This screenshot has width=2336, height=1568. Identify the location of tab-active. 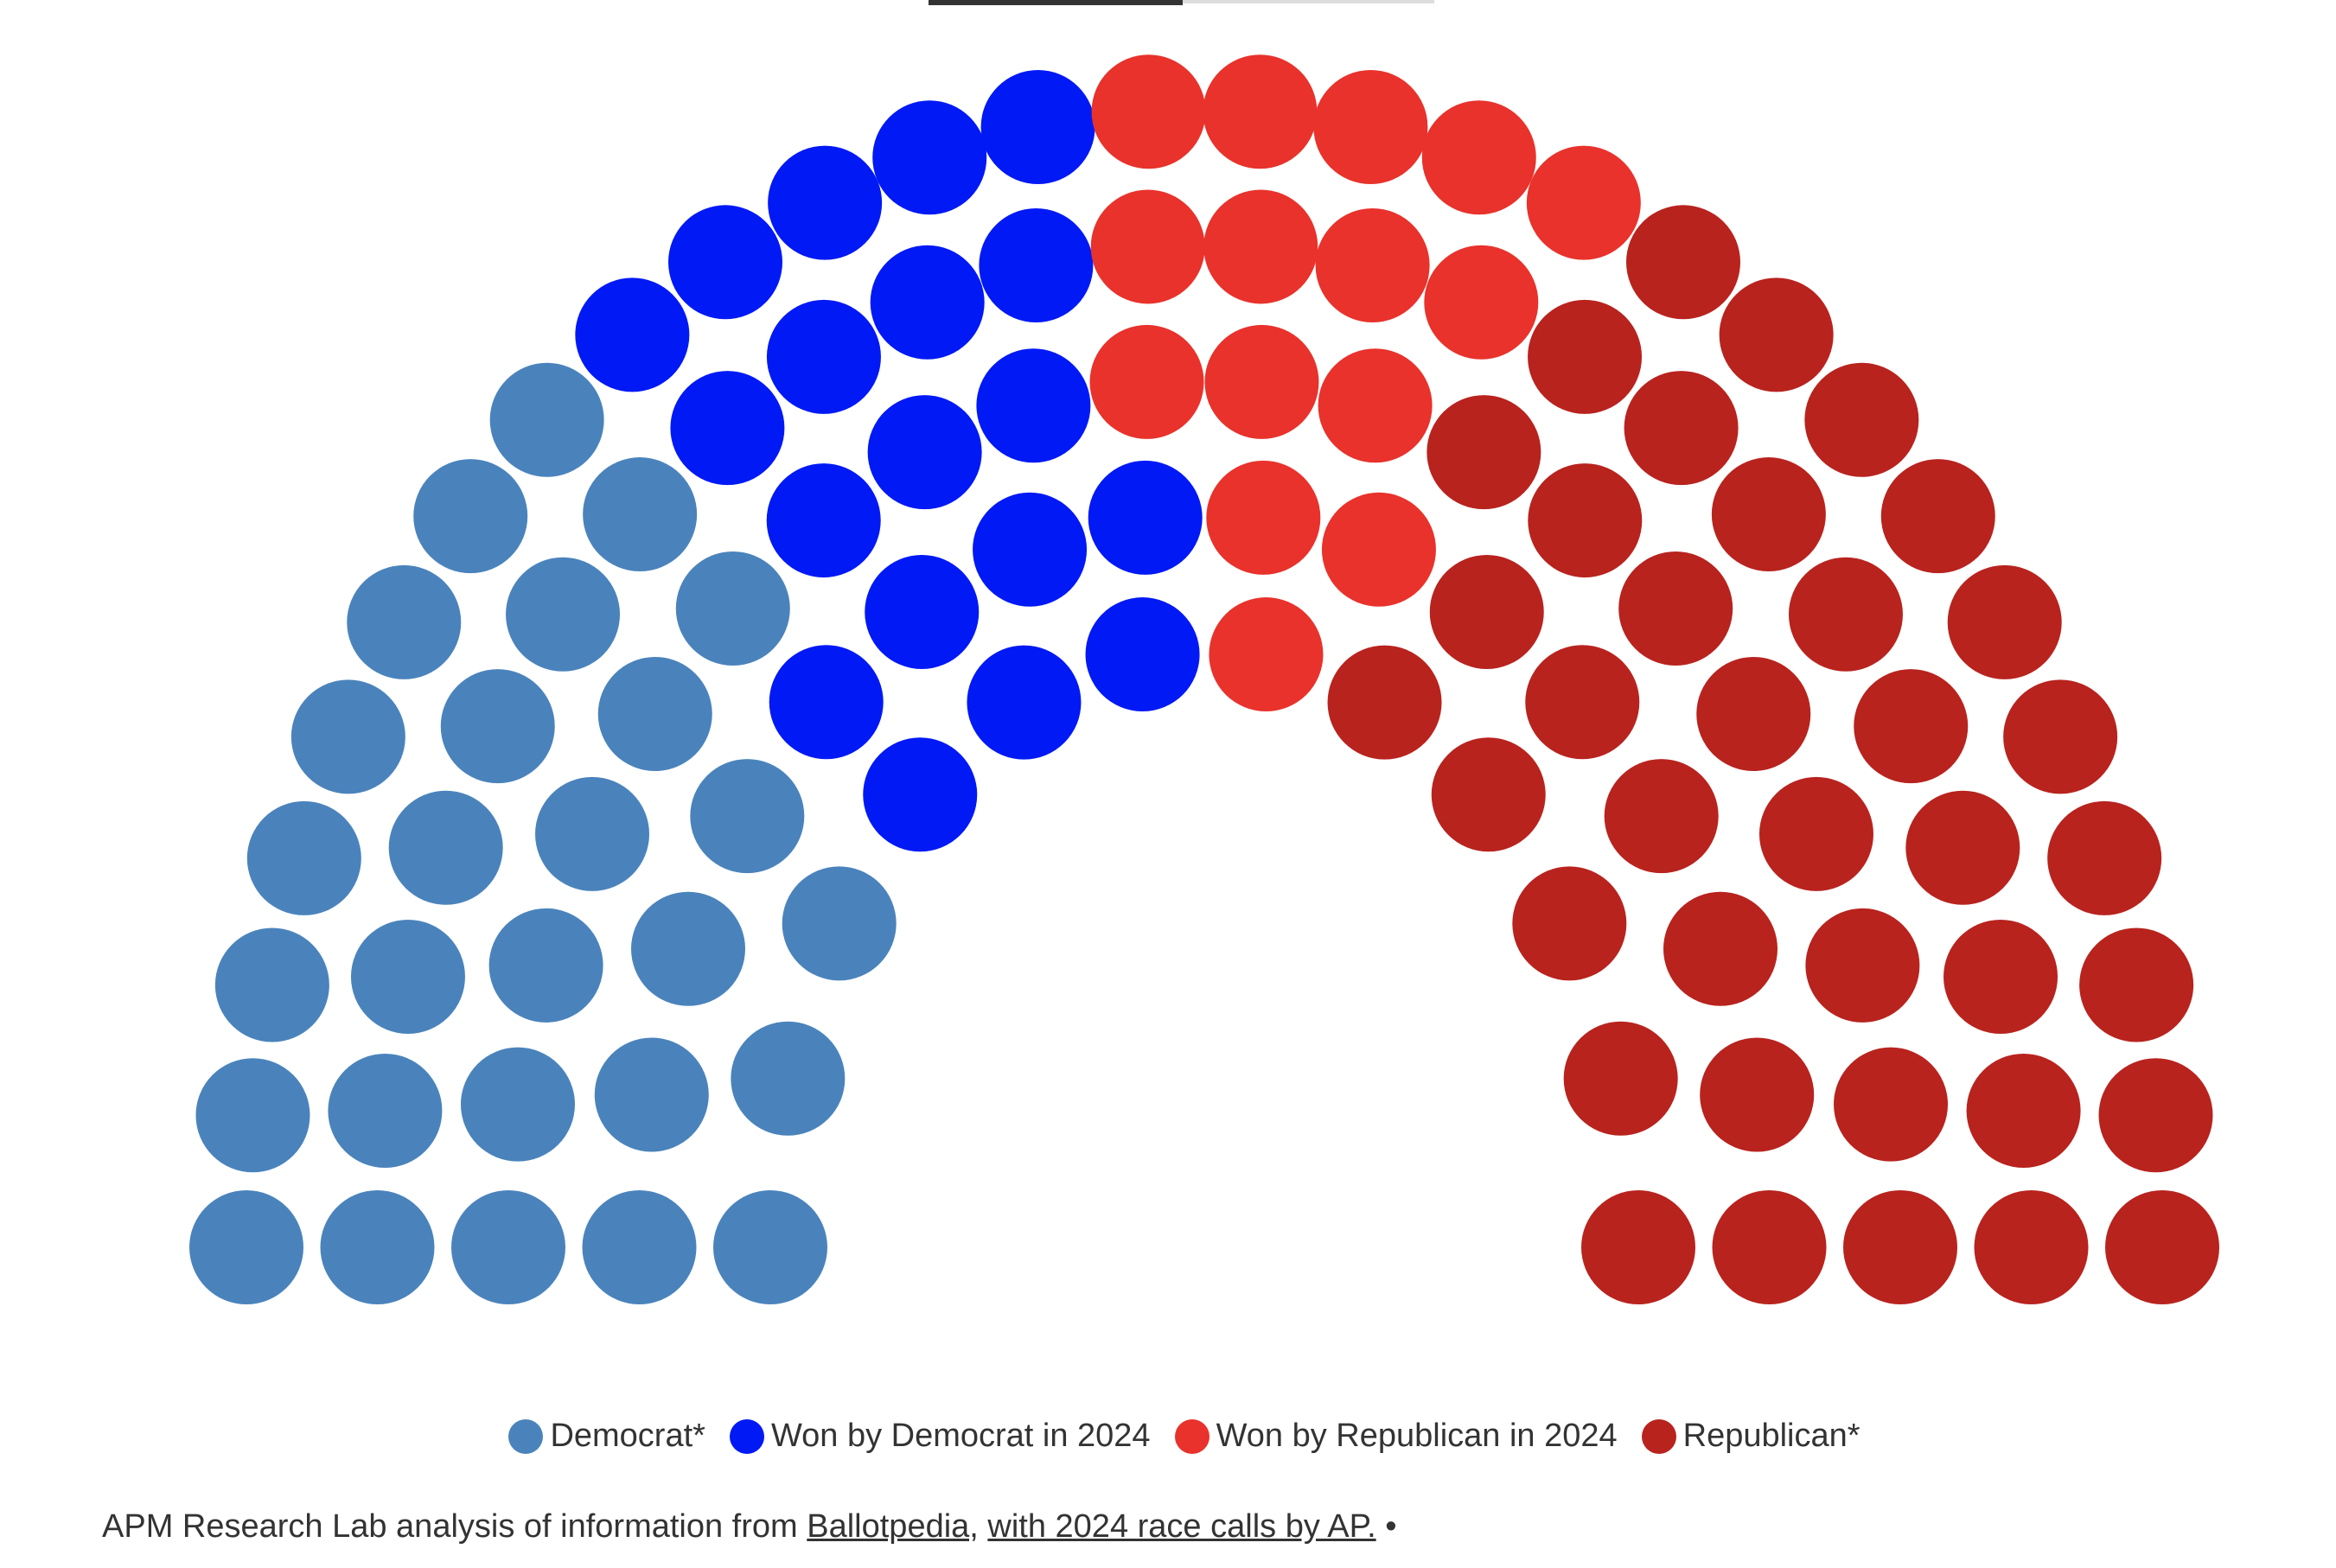
(1056, 2).